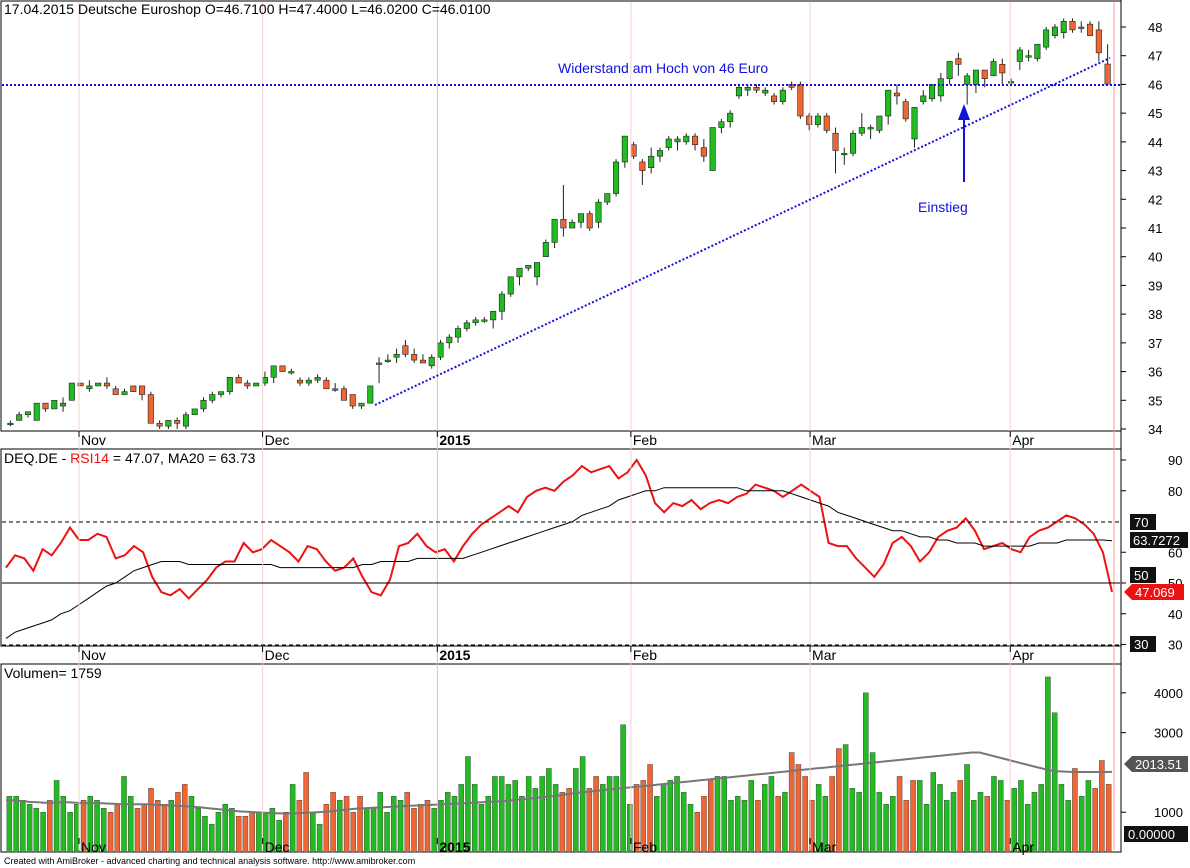 This screenshot has height=868, width=1190. I want to click on rsi-badge-30: 30, so click(1141, 644).